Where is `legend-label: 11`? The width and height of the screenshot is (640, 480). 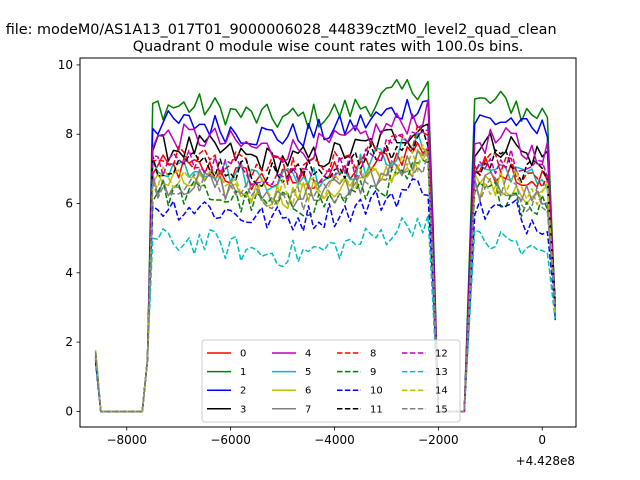 legend-label: 11 is located at coordinates (376, 409).